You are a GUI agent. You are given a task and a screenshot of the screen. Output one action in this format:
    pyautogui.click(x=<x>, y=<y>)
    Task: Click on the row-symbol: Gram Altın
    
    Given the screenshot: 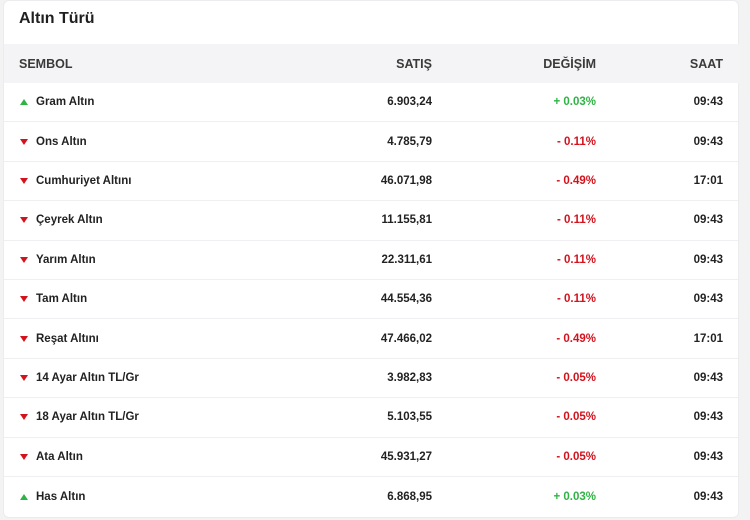 What is the action you would take?
    pyautogui.click(x=139, y=102)
    